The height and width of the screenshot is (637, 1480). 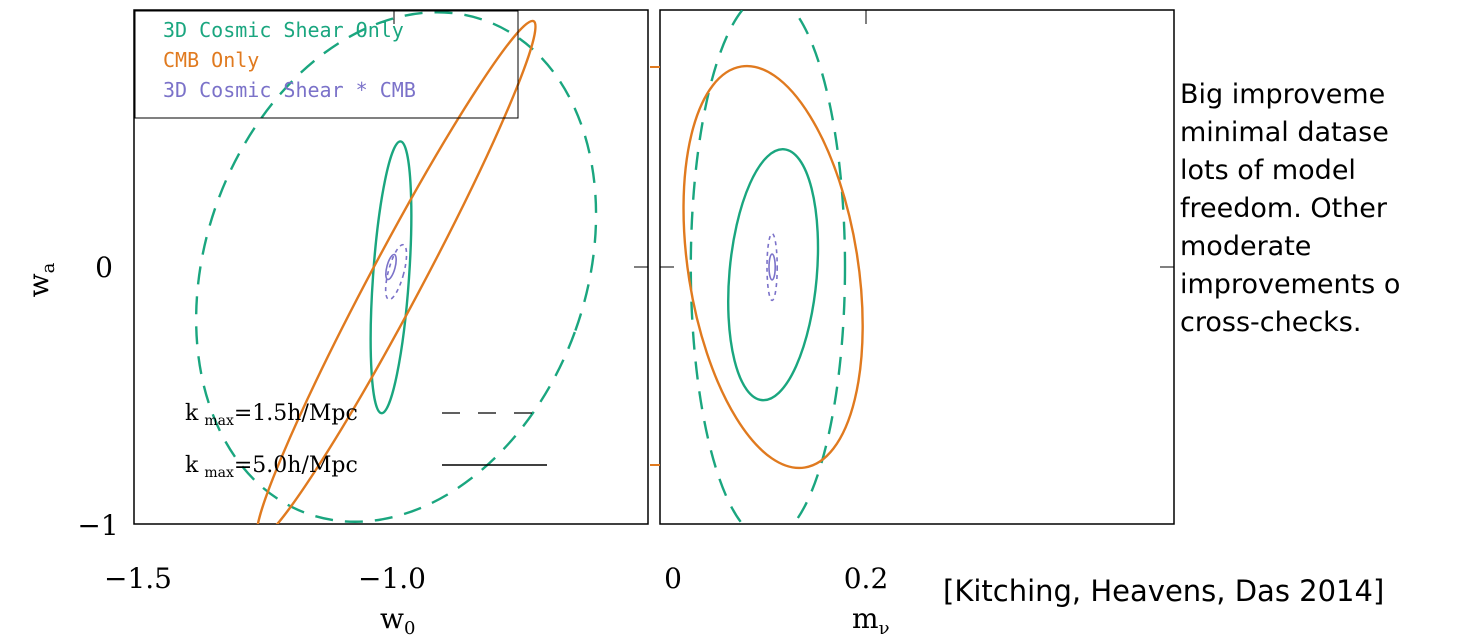 What do you see at coordinates (1271, 322) in the screenshot?
I see `side-text-line: cross-checks.` at bounding box center [1271, 322].